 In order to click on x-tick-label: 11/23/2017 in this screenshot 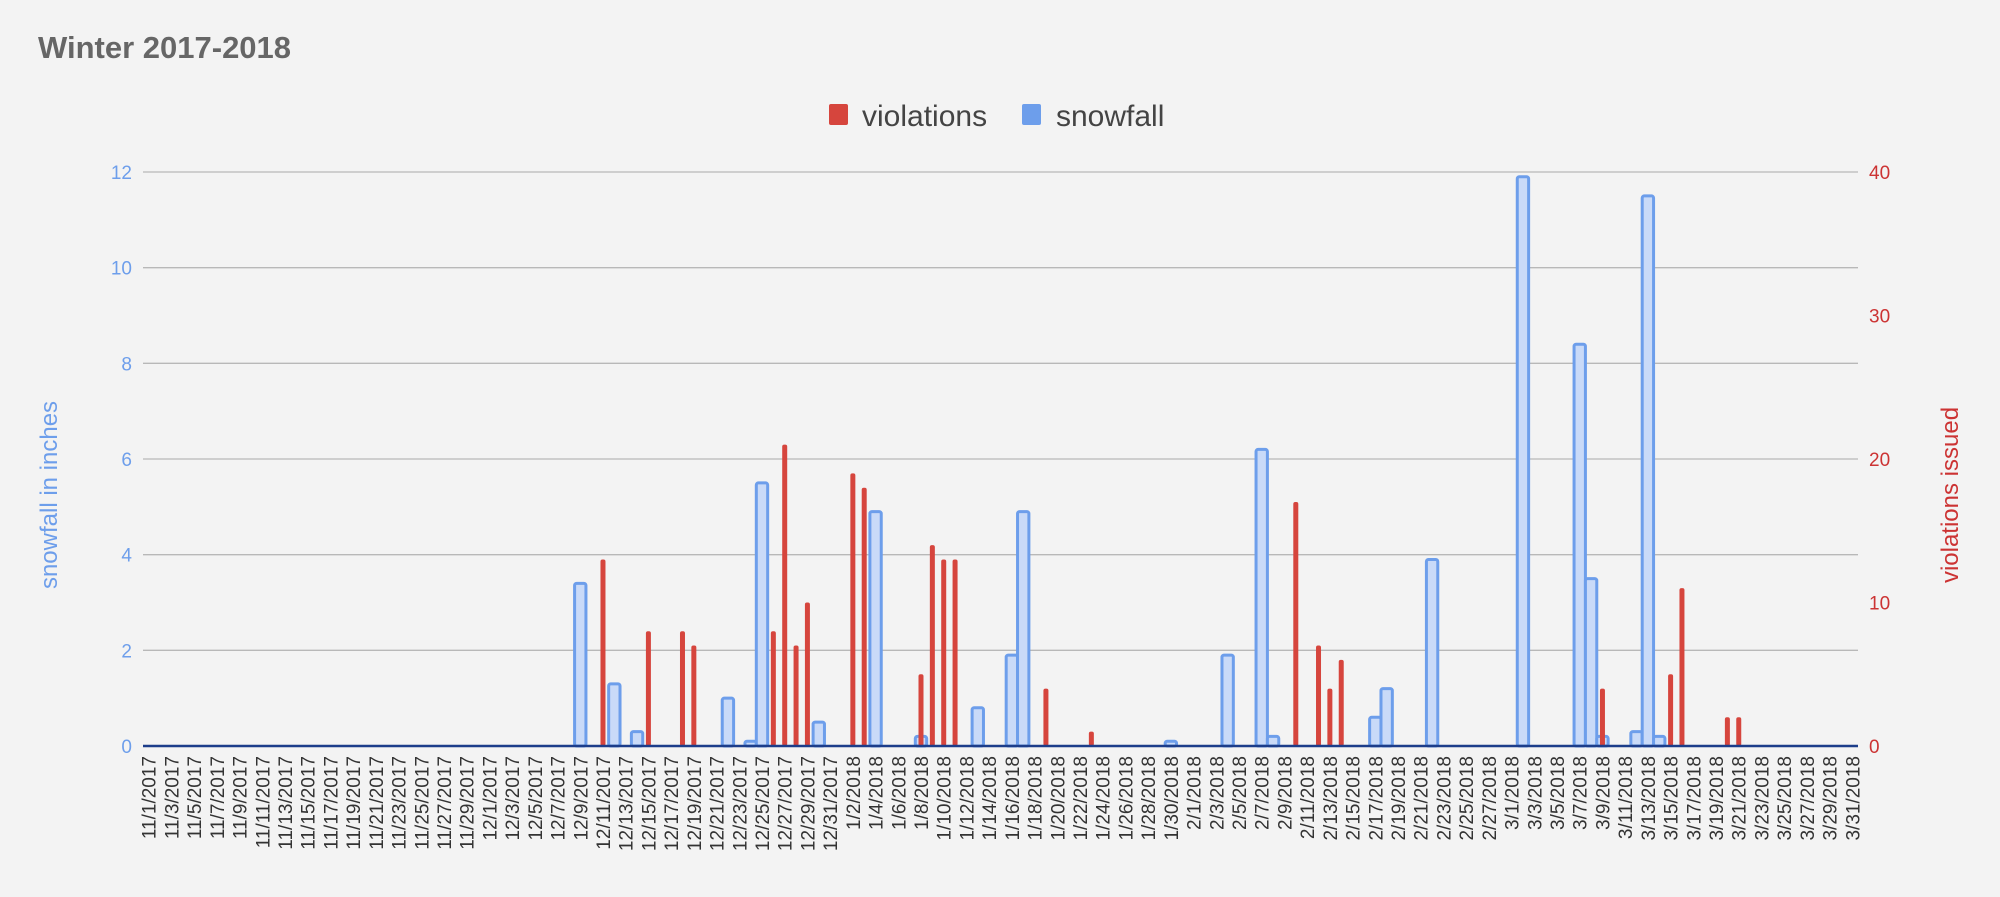, I will do `click(400, 803)`.